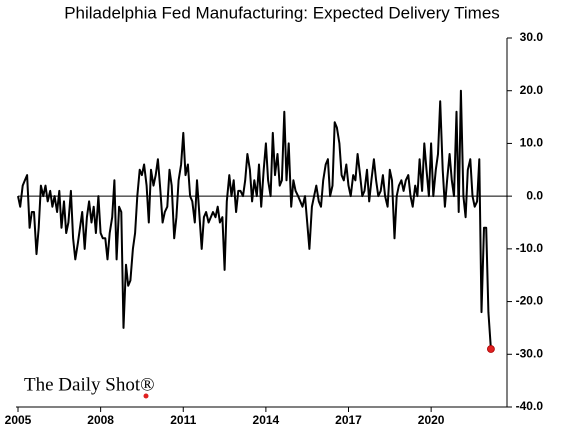  I want to click on x-tick-label: 2008, so click(100, 420).